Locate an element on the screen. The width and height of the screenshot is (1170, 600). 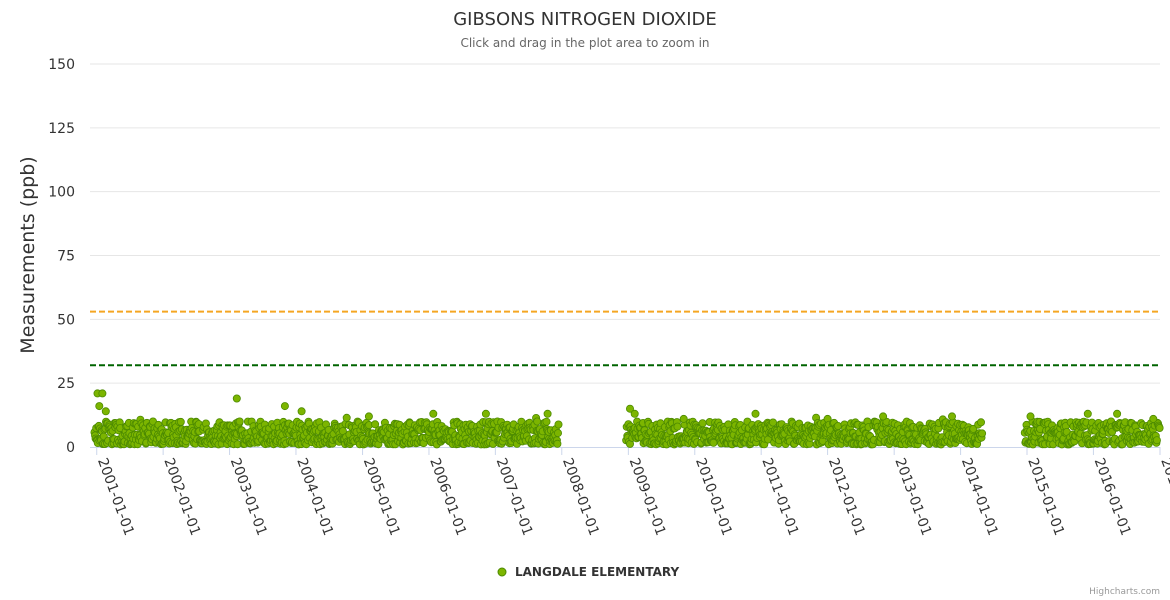
y-tick-label: 0 is located at coordinates (70, 448).